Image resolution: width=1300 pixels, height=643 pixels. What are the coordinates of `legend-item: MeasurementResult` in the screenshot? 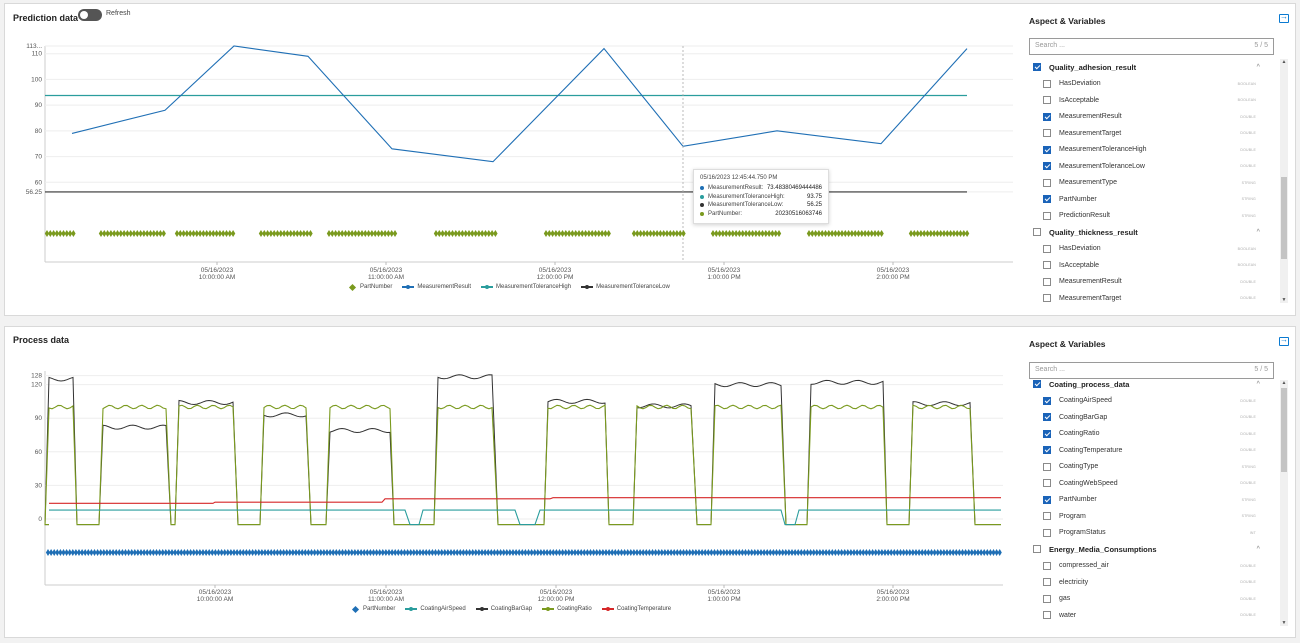 It's located at (436, 287).